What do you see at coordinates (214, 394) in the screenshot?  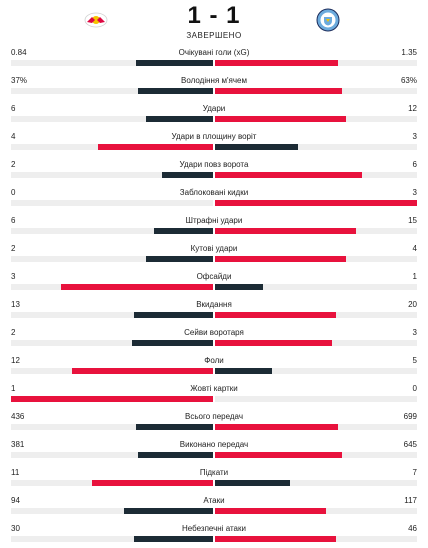 I see `stat-row: 1 Жовті картки 0` at bounding box center [214, 394].